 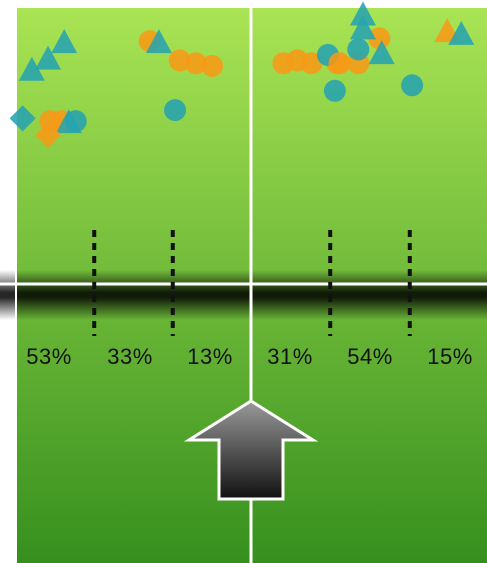 I want to click on zone-percentage-left-1: 53%, so click(x=49, y=356).